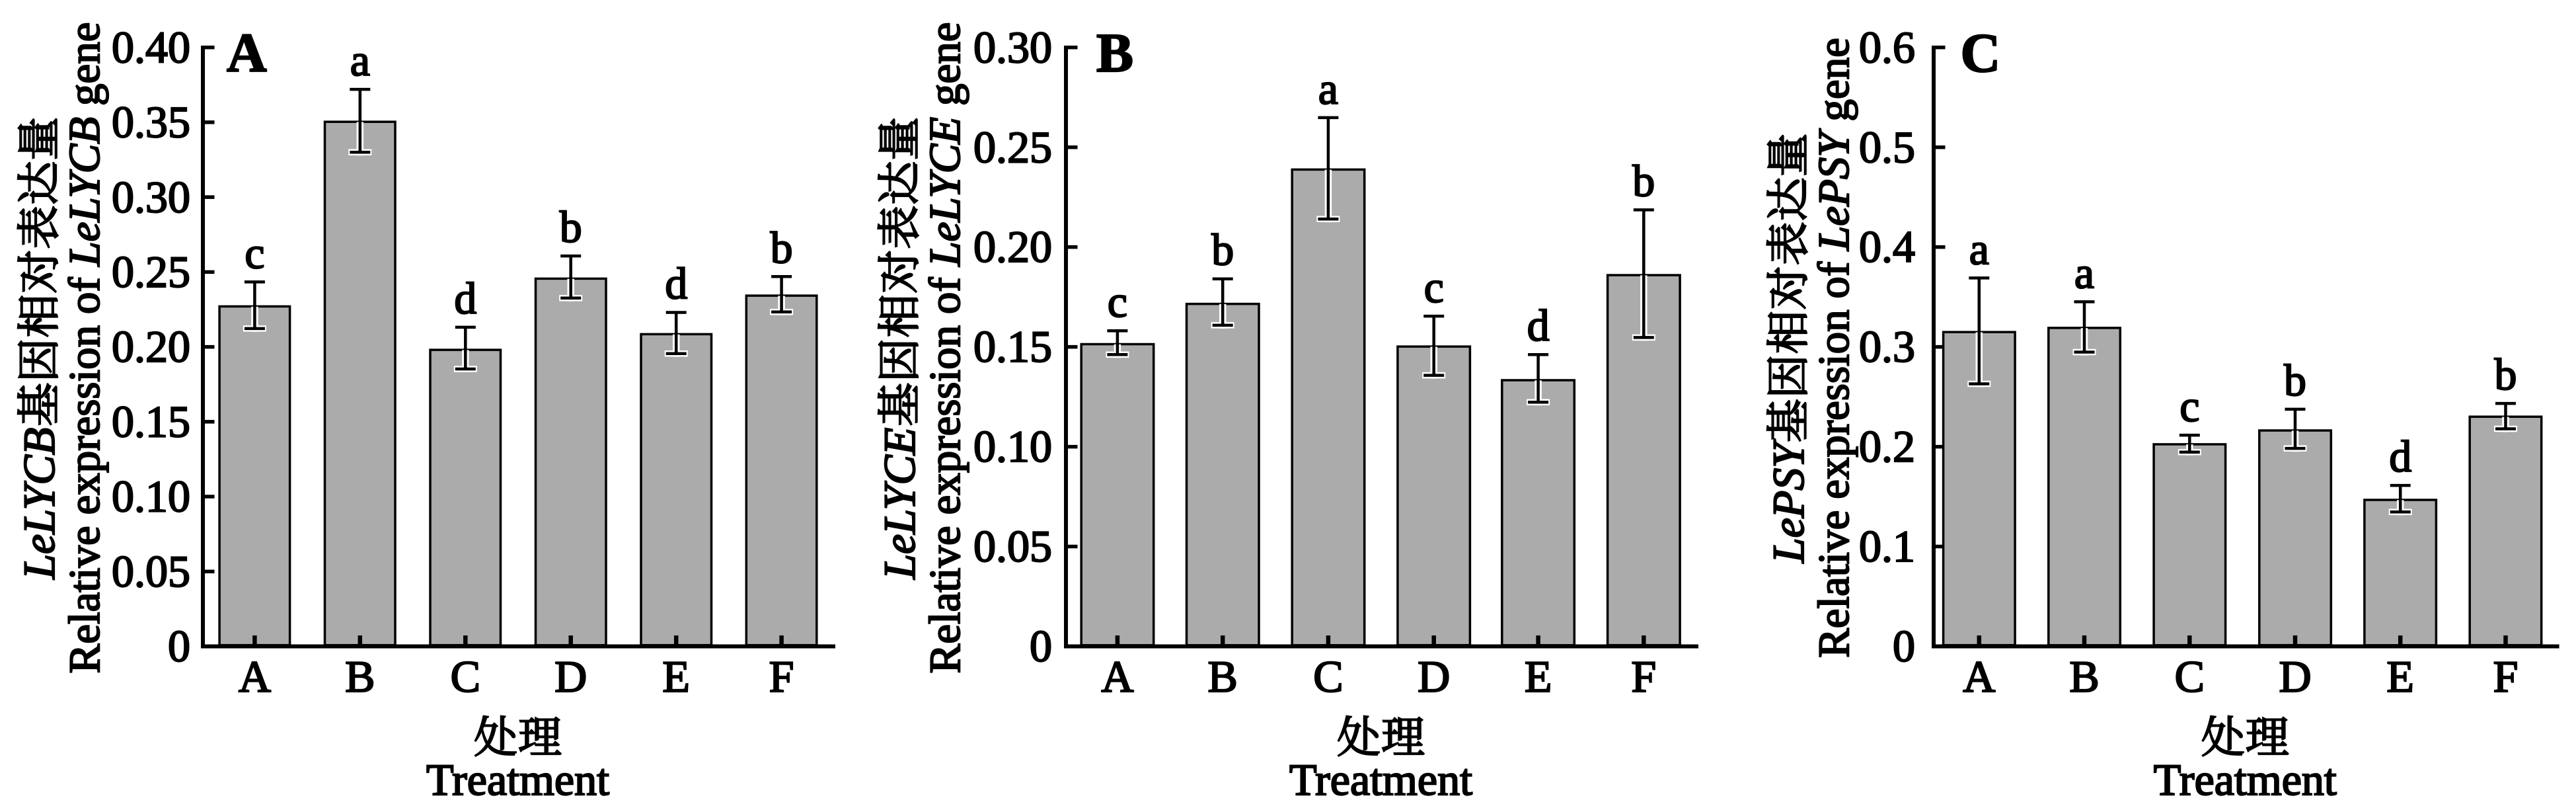  What do you see at coordinates (1887, 446) in the screenshot?
I see `svg-text: 0.2` at bounding box center [1887, 446].